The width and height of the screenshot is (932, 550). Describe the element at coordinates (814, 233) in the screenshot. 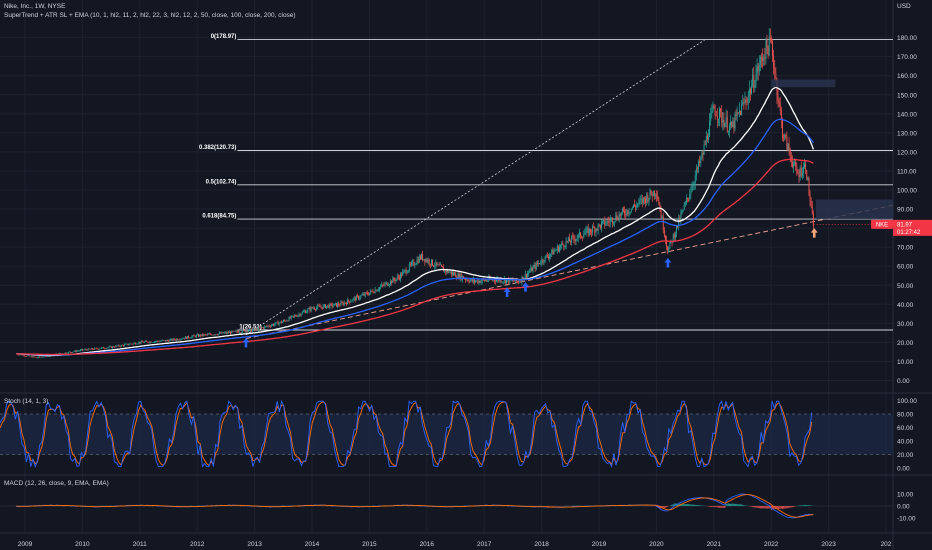

I see `target-arrow` at that location.